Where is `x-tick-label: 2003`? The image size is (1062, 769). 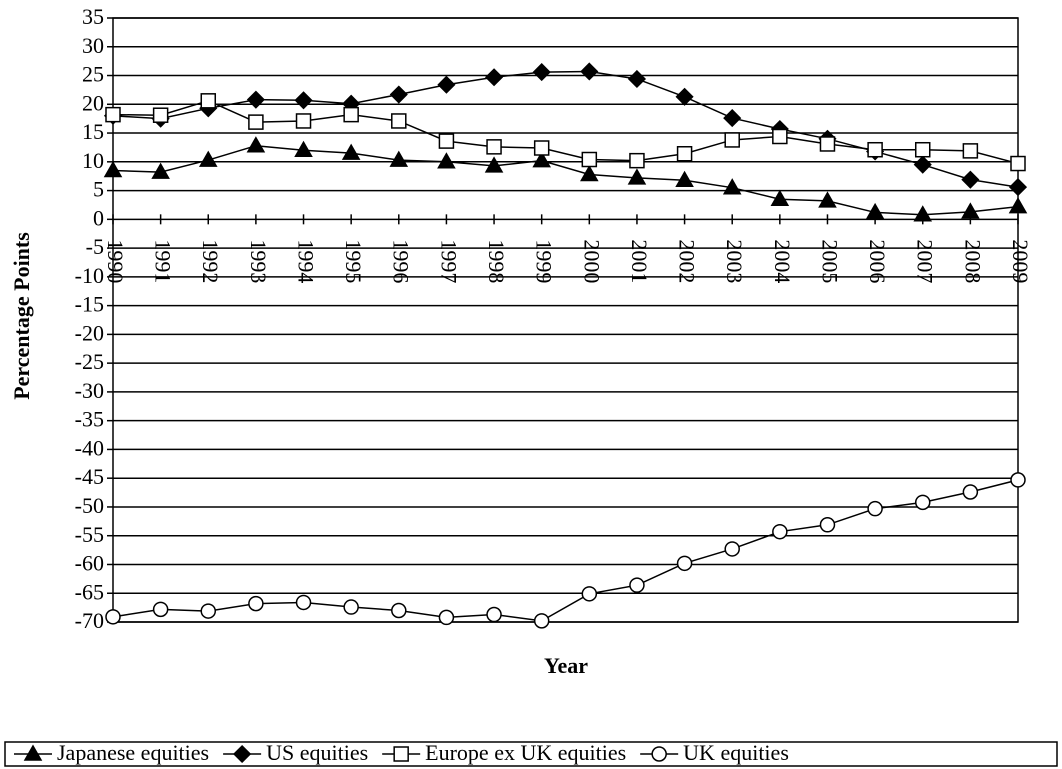 x-tick-label: 2003 is located at coordinates (734, 261).